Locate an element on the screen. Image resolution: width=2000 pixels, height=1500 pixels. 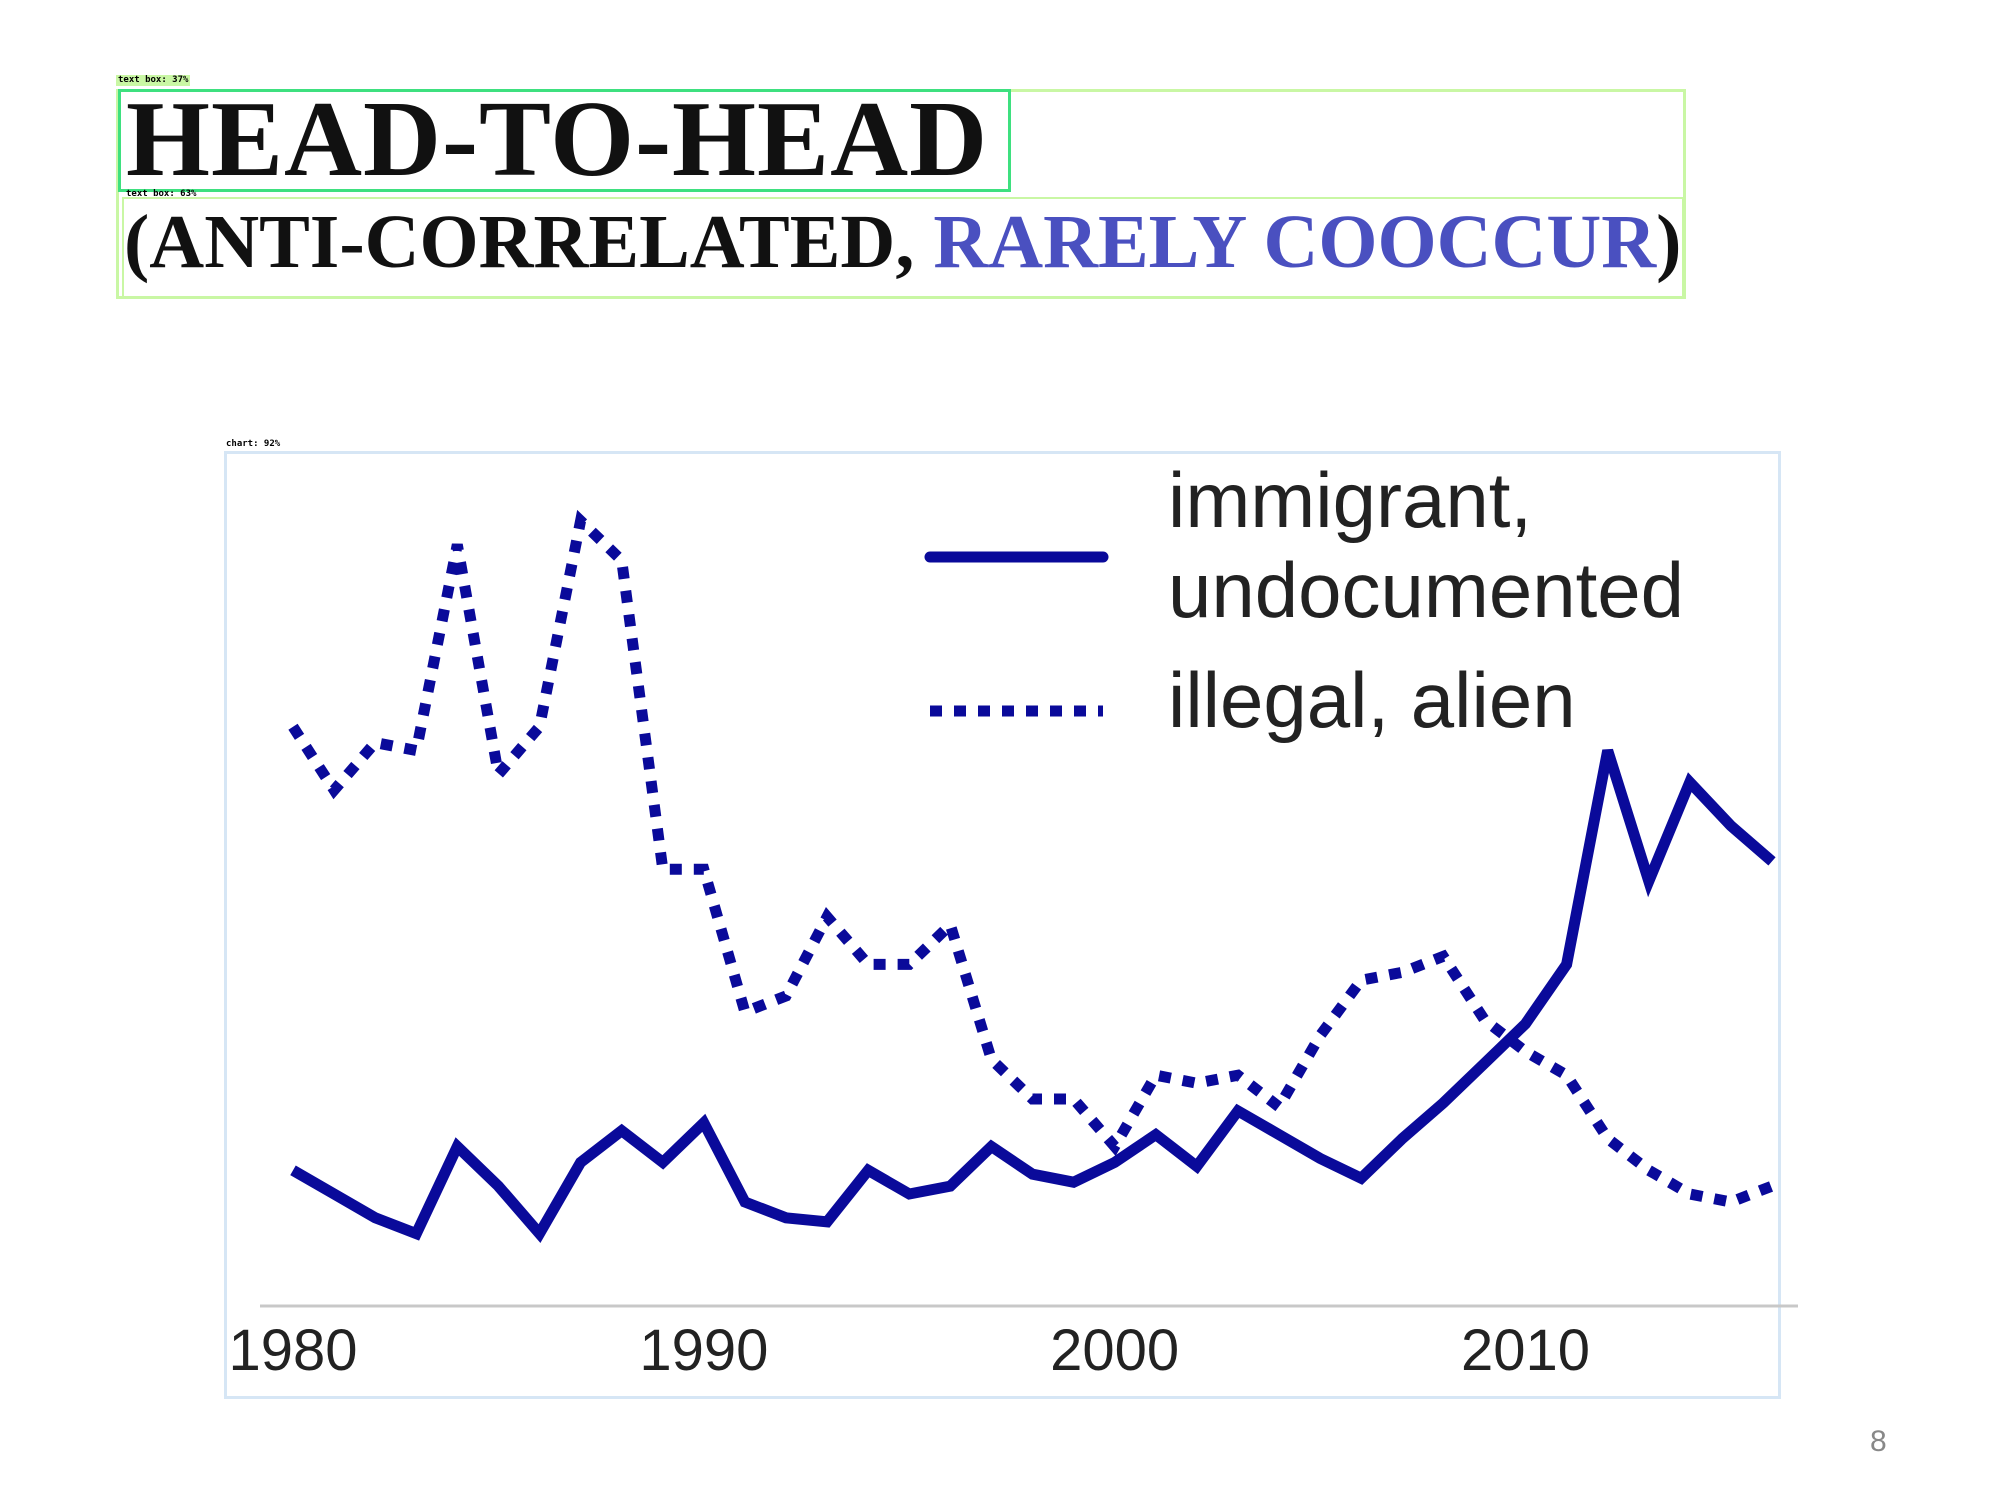
slide-title: HEAD-TO-HEAD is located at coordinates (557, 139).